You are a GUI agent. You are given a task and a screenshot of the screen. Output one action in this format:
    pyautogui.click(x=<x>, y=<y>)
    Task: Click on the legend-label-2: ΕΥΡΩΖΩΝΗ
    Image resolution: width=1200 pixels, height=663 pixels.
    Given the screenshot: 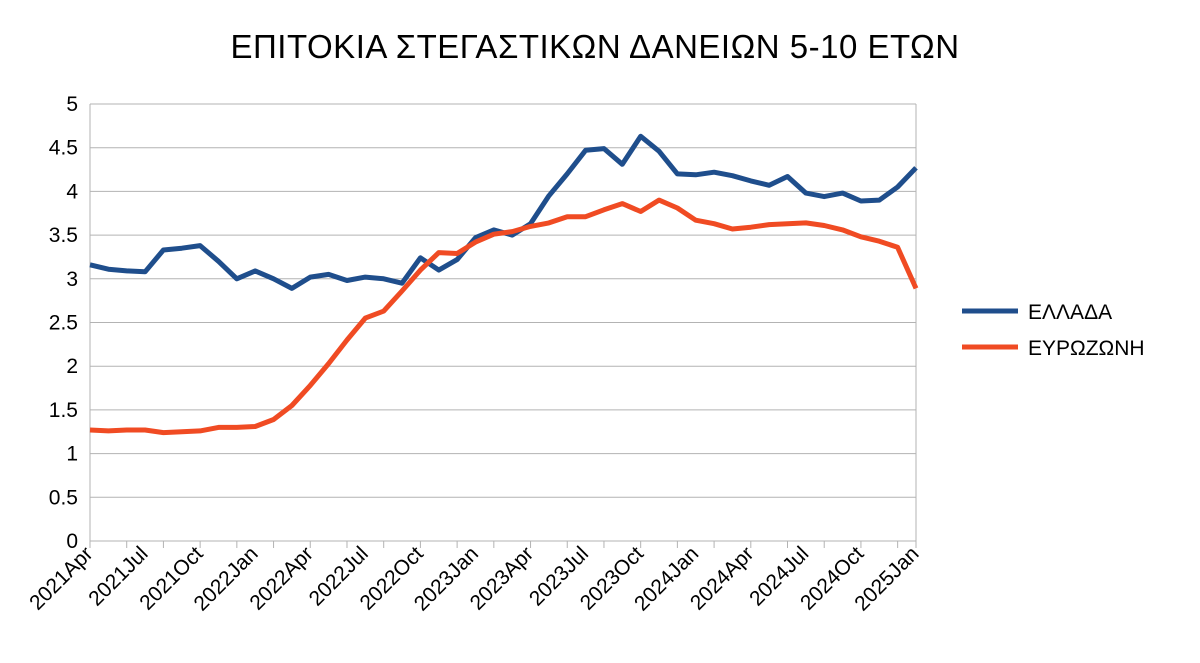 What is the action you would take?
    pyautogui.click(x=1086, y=348)
    